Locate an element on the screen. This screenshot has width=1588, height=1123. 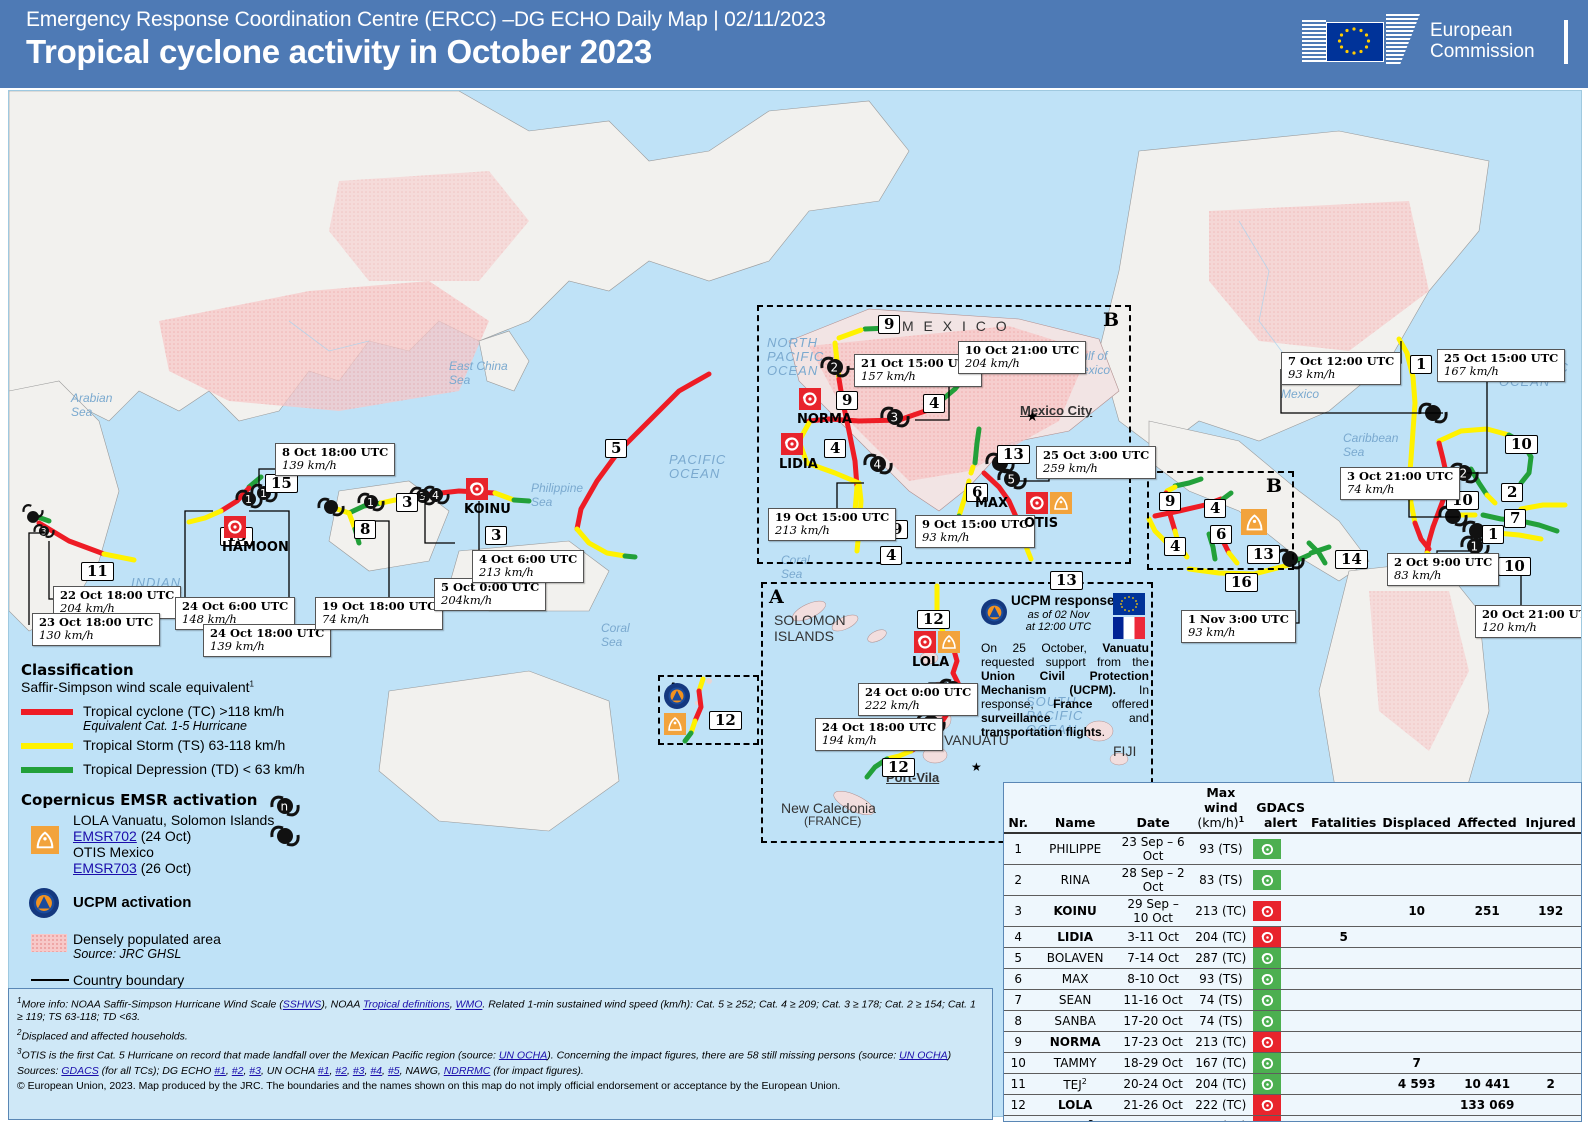
track-number-box: 2 is located at coordinates (1512, 492).